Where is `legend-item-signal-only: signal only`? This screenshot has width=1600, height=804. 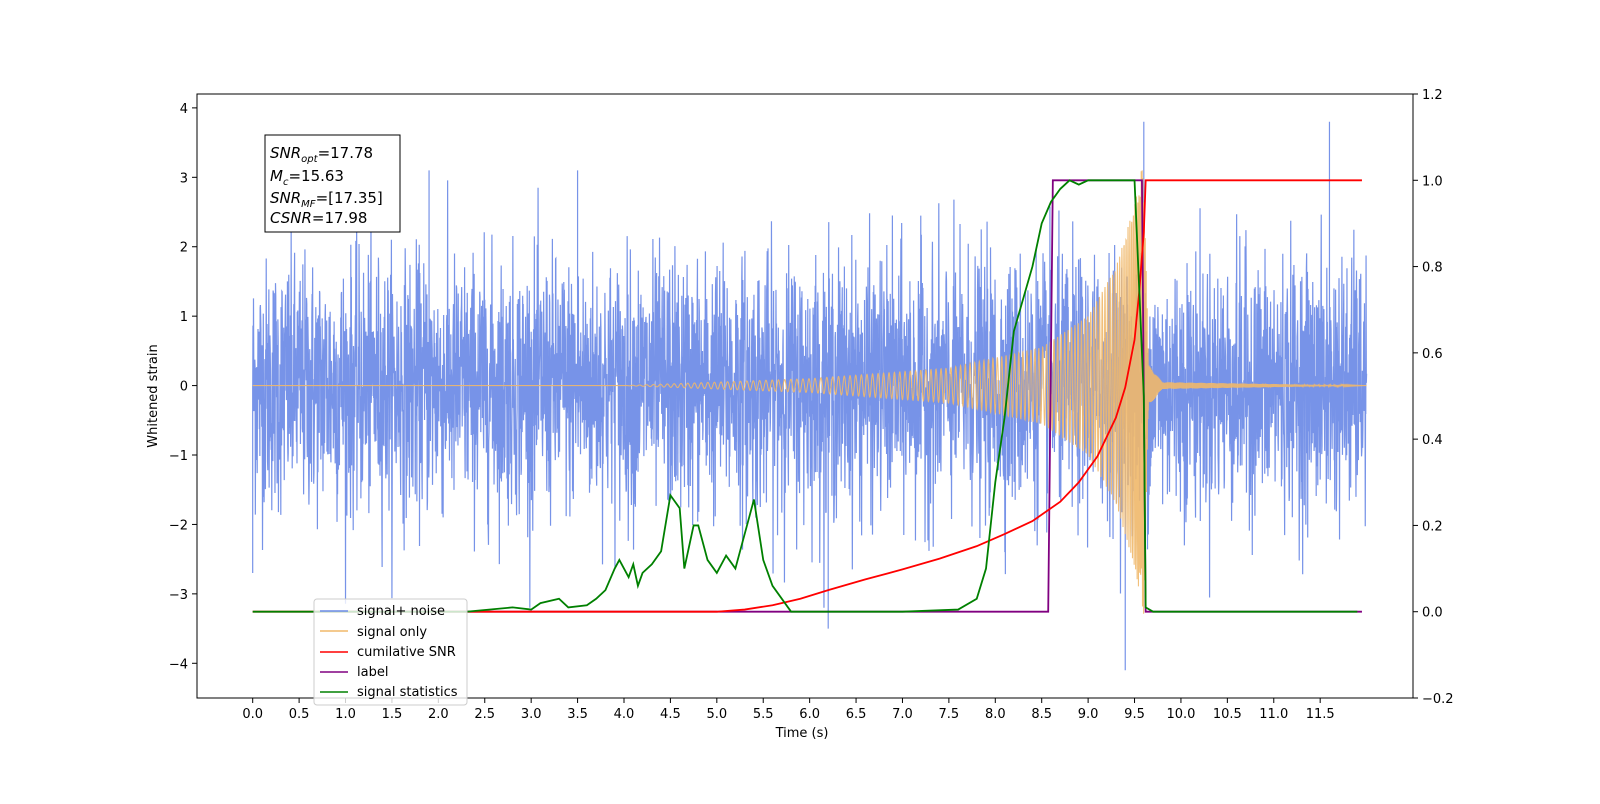
legend-item-signal-only: signal only is located at coordinates (373, 632).